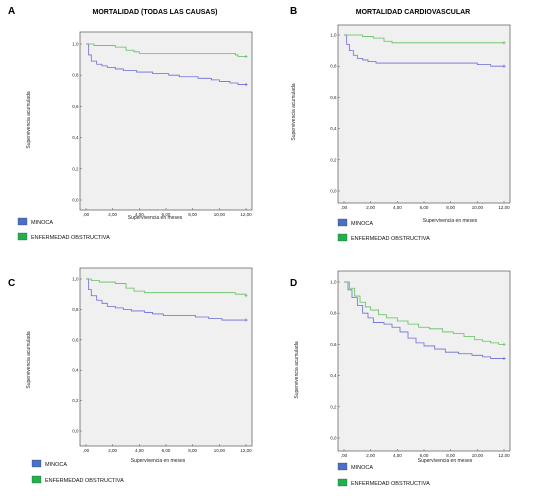 Image resolution: width=560 pixels, height=496 pixels. What do you see at coordinates (413, 12) in the screenshot?
I see `chart-title: MORTALIDAD CARDIOVASCULAR` at bounding box center [413, 12].